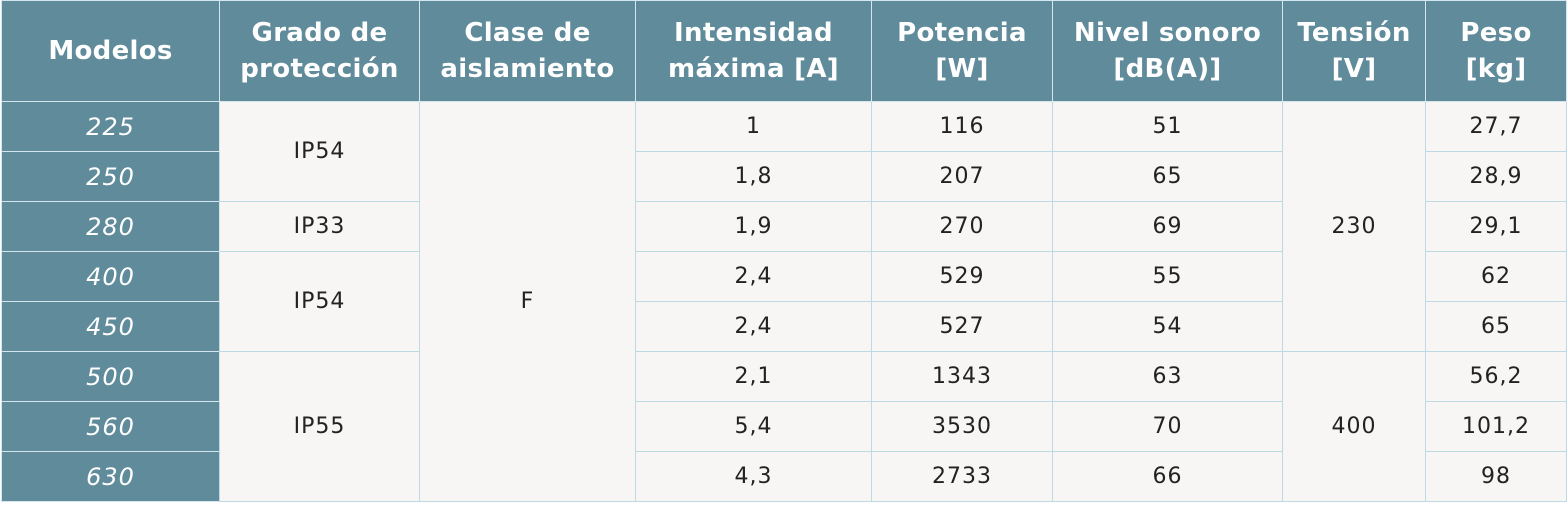 Image resolution: width=1567 pixels, height=513 pixels. What do you see at coordinates (962, 476) in the screenshot?
I see `power-cell: 2733` at bounding box center [962, 476].